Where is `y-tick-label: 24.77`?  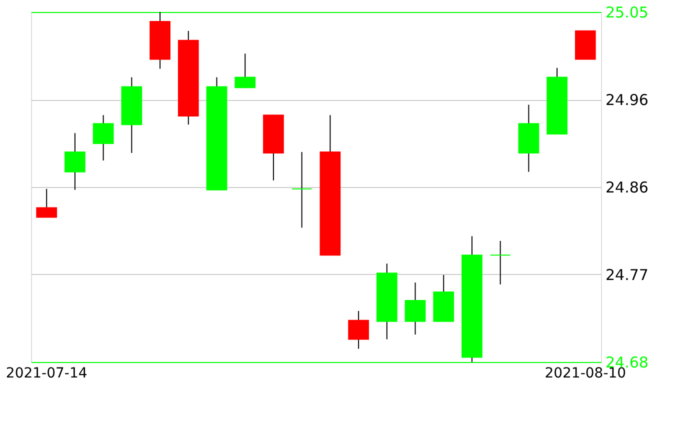 y-tick-label: 24.77 is located at coordinates (627, 275).